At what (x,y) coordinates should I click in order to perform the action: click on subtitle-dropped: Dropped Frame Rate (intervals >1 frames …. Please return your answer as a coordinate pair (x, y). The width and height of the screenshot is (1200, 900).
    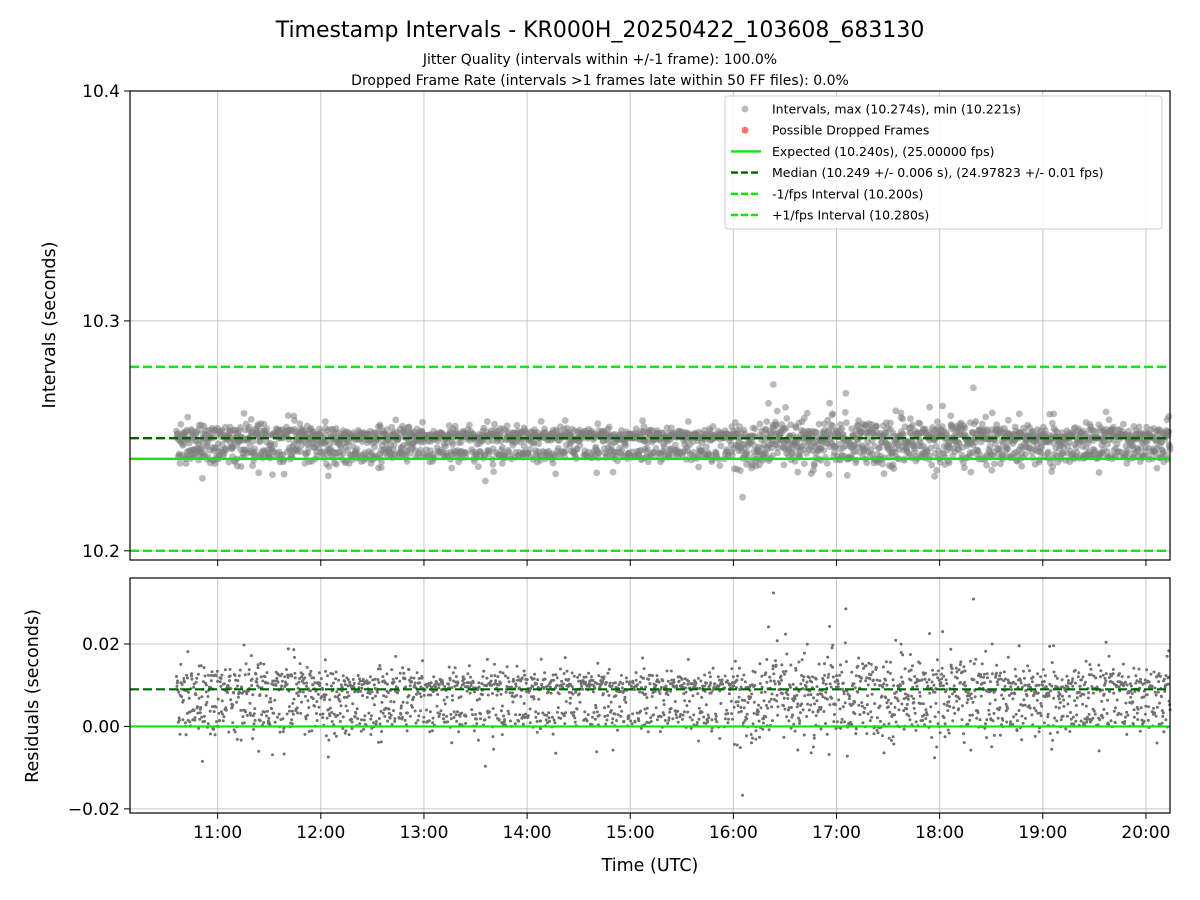
    Looking at the image, I should click on (600, 81).